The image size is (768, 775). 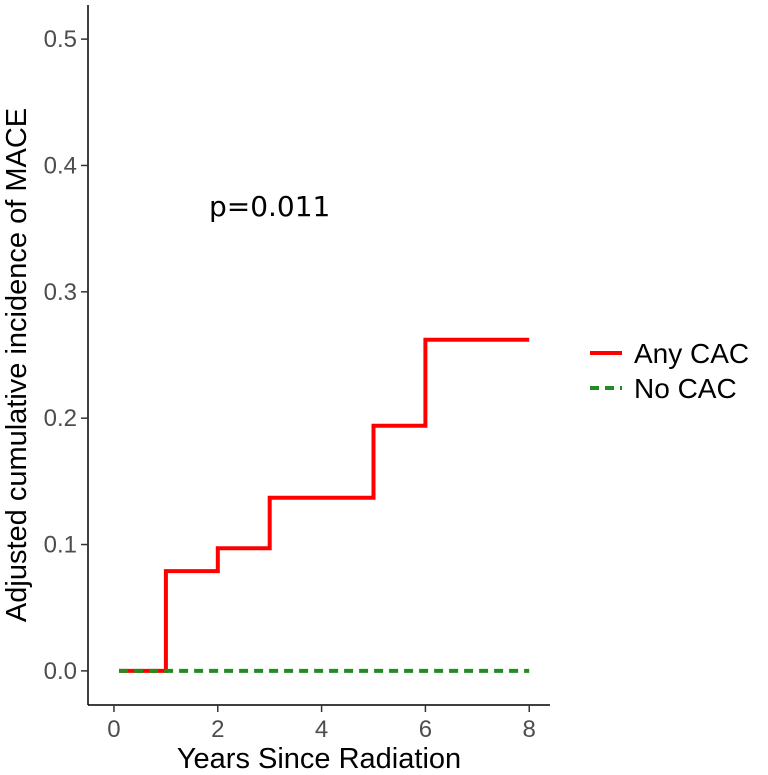 What do you see at coordinates (321, 729) in the screenshot?
I see `x-tick-label: 4` at bounding box center [321, 729].